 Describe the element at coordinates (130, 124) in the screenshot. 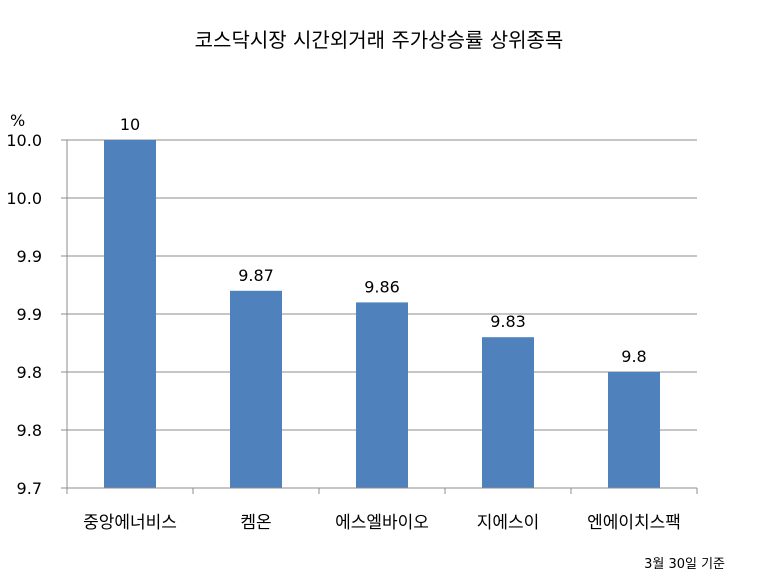

I see `data-label: 10` at that location.